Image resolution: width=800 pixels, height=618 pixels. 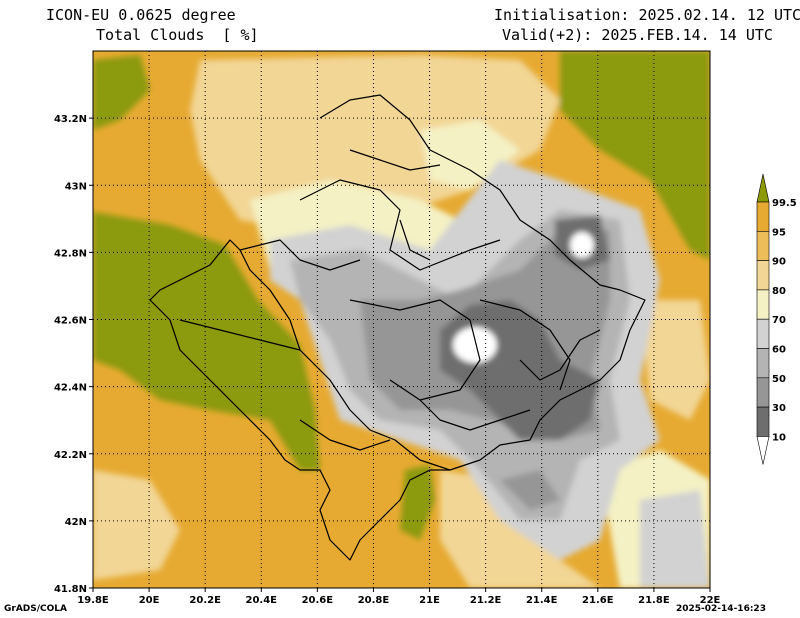 I want to click on colorbar: 99.5 95 90 80 70 60 50 30 10, so click(x=776, y=319).